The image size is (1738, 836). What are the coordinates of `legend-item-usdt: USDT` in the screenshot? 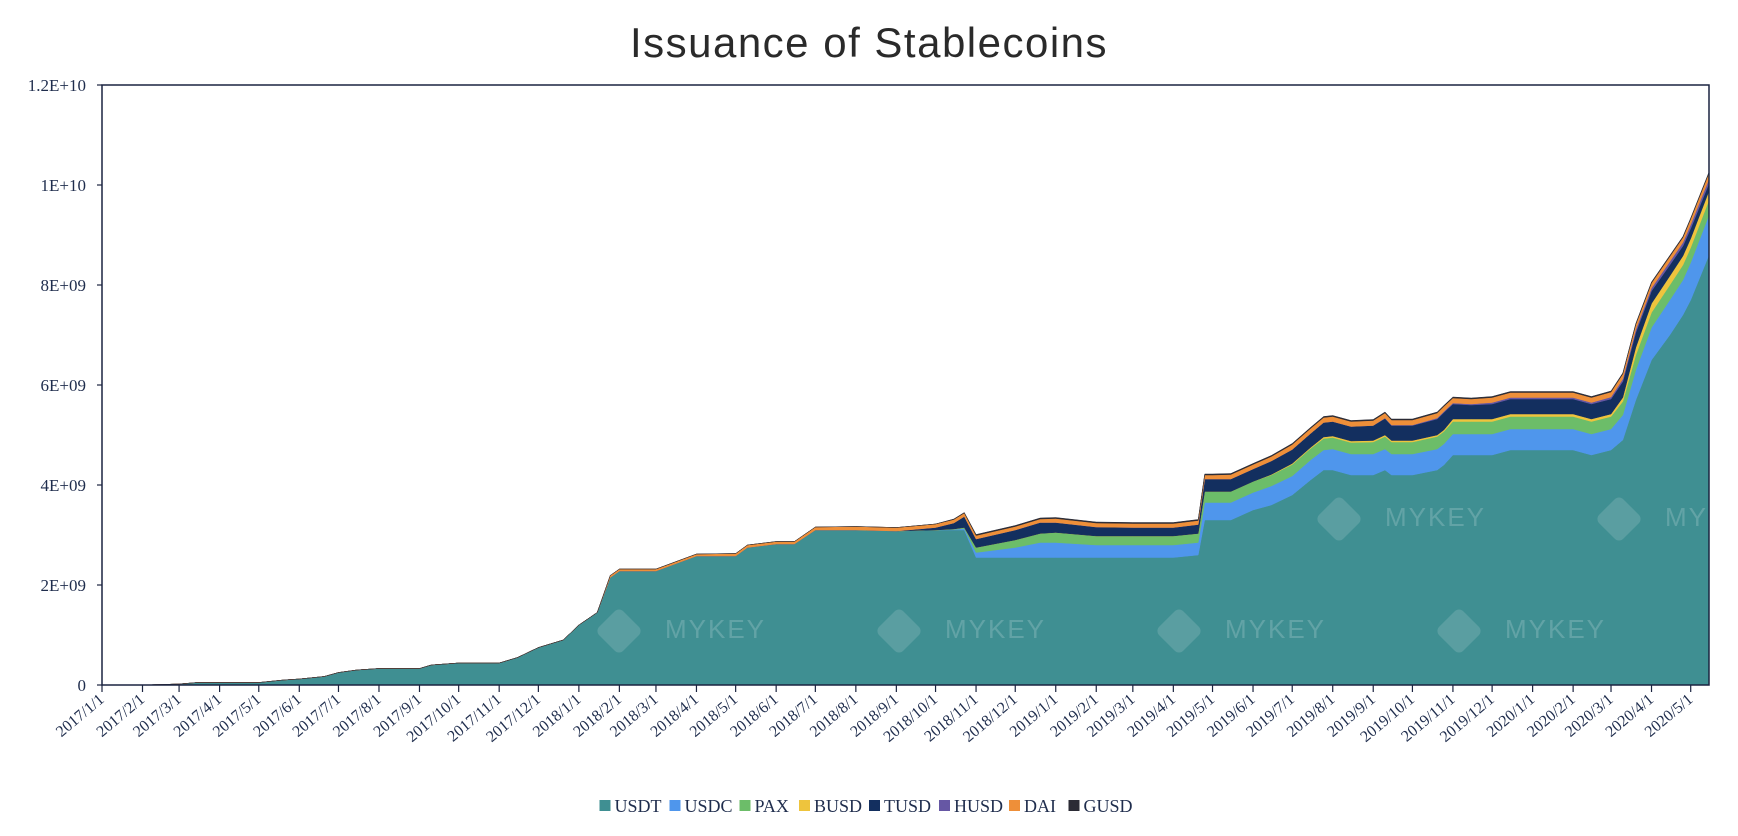 It's located at (630, 806).